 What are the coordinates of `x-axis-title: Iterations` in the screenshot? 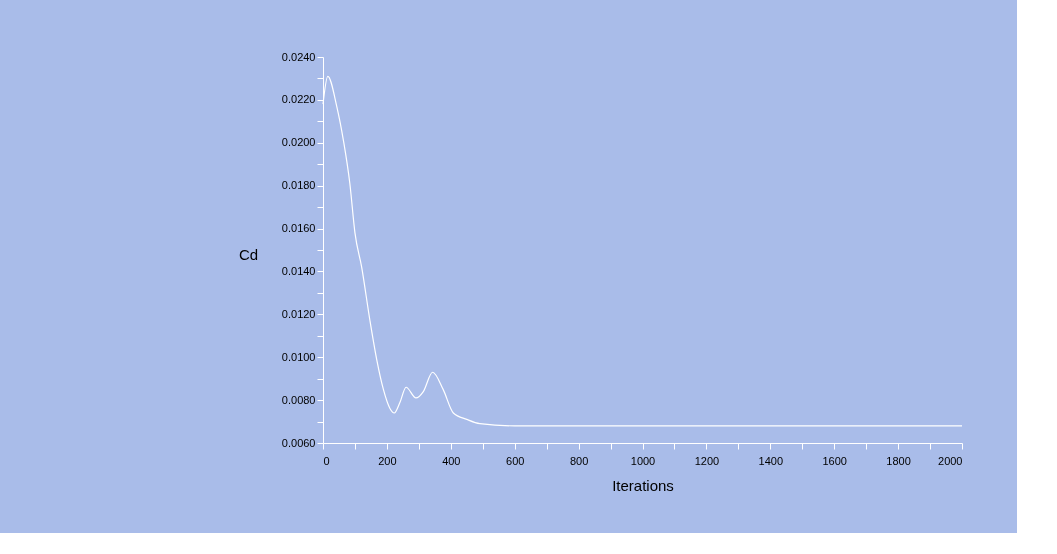 It's located at (643, 485).